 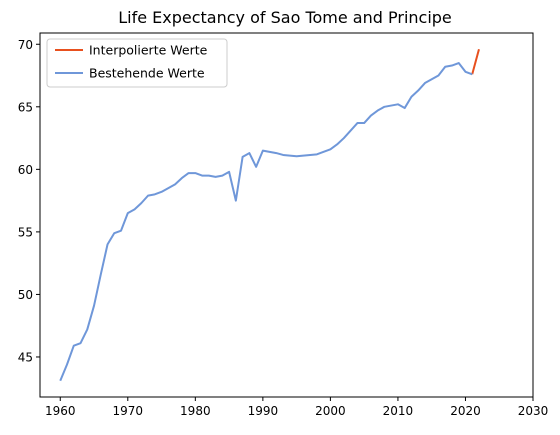 I want to click on legend: Interpolierte Werte Bestehende Werte, so click(x=137, y=63).